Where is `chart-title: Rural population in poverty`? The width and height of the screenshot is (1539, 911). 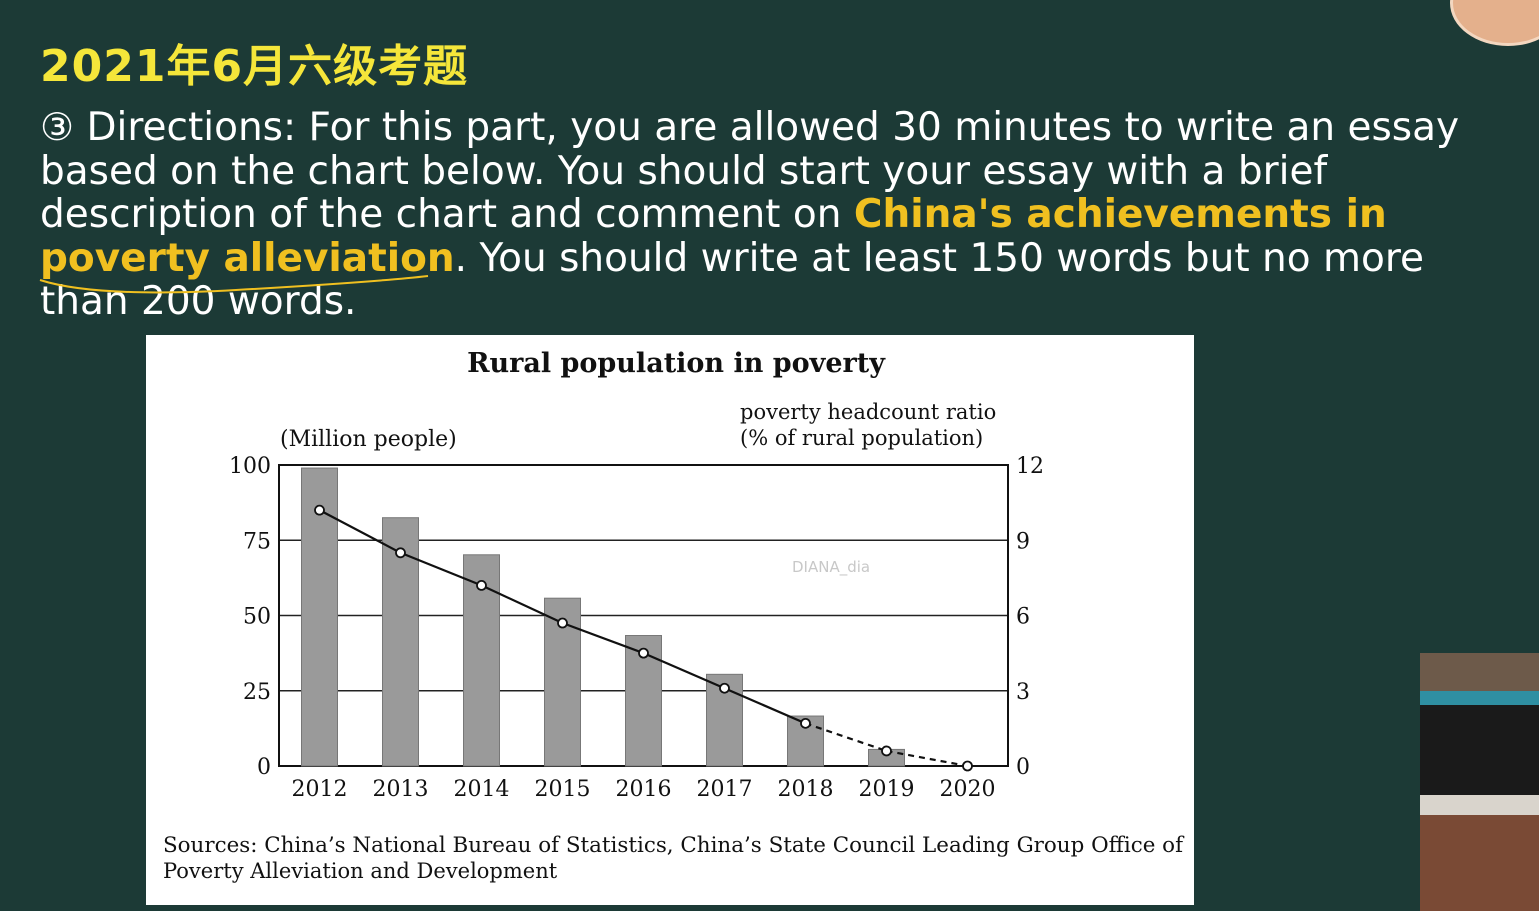
chart-title: Rural population in poverty is located at coordinates (676, 363).